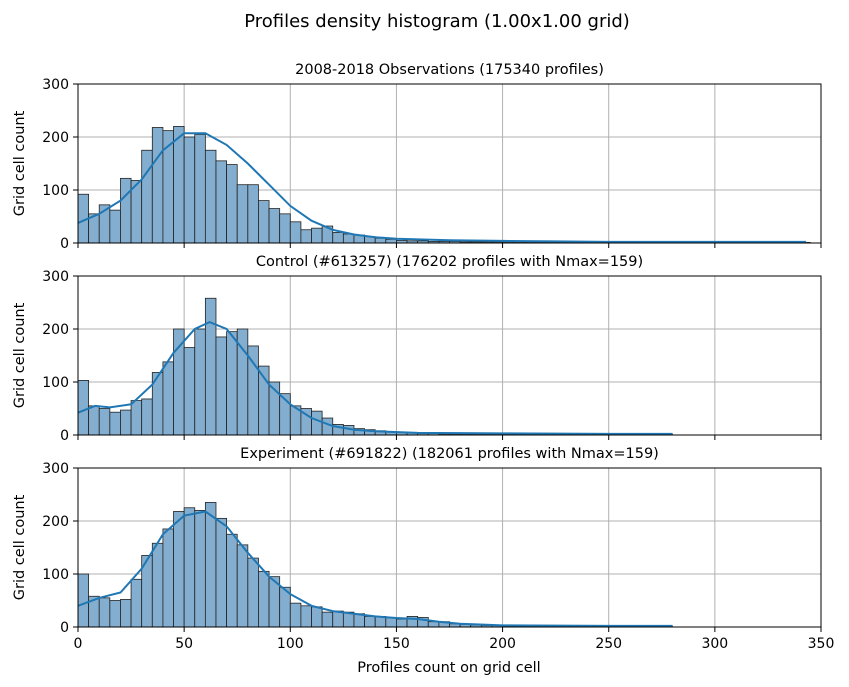 The width and height of the screenshot is (849, 687). Describe the element at coordinates (449, 70) in the screenshot. I see `panel-title: 2008-2018 Observations (175340 profiles)` at that location.